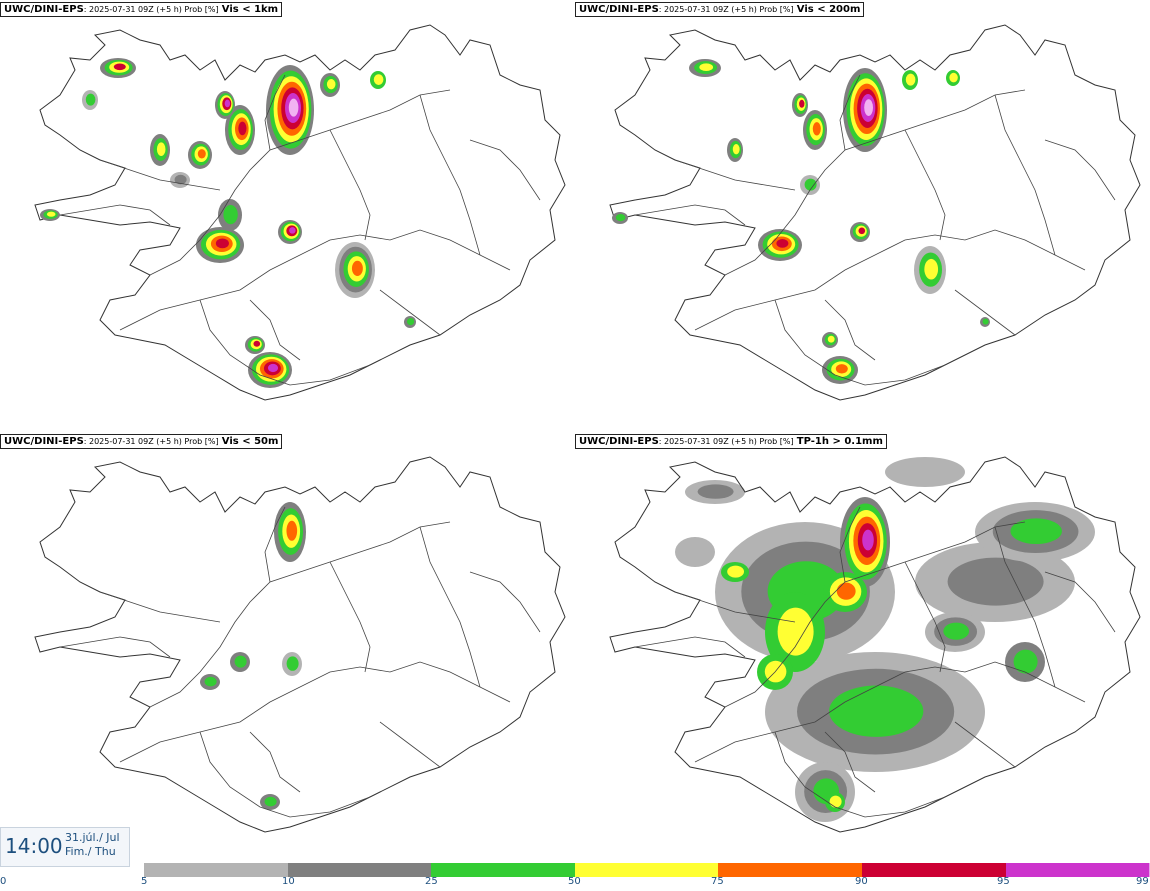 This screenshot has width=1150, height=891. Describe the element at coordinates (288, 881) in the screenshot. I see `colorbar-tick-label: 10` at that location.